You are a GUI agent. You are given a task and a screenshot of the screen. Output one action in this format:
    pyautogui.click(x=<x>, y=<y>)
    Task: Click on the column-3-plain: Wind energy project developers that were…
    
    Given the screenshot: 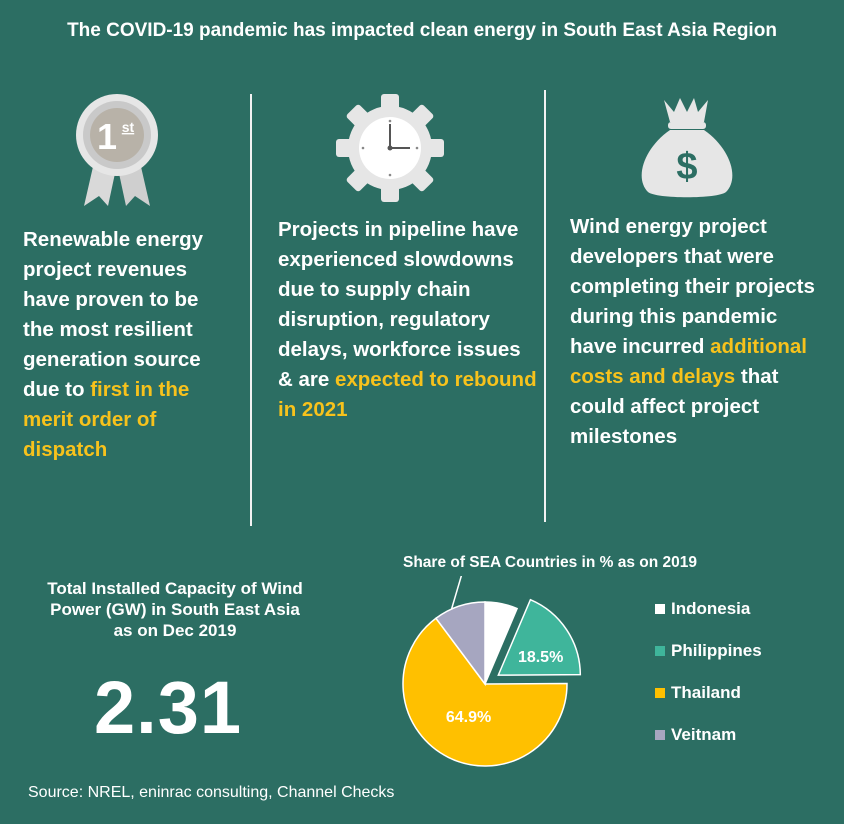 What is the action you would take?
    pyautogui.click(x=692, y=286)
    